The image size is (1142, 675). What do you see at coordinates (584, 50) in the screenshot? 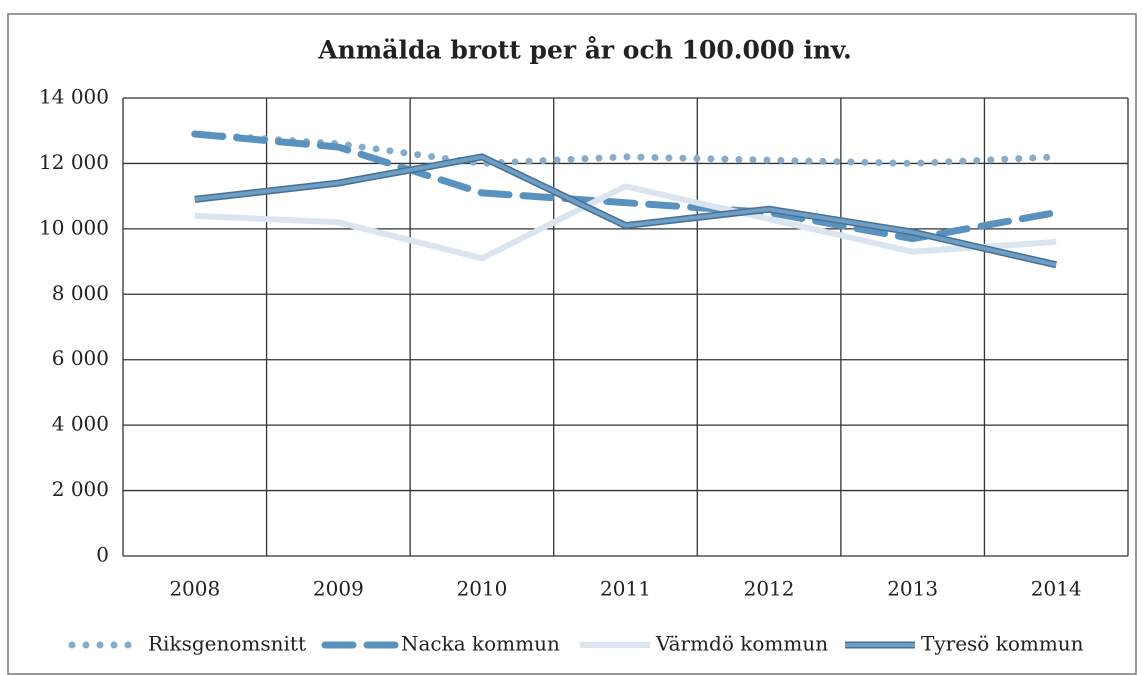
I see `chart-title: Anmälda brott per år och 100.000 inv.` at bounding box center [584, 50].